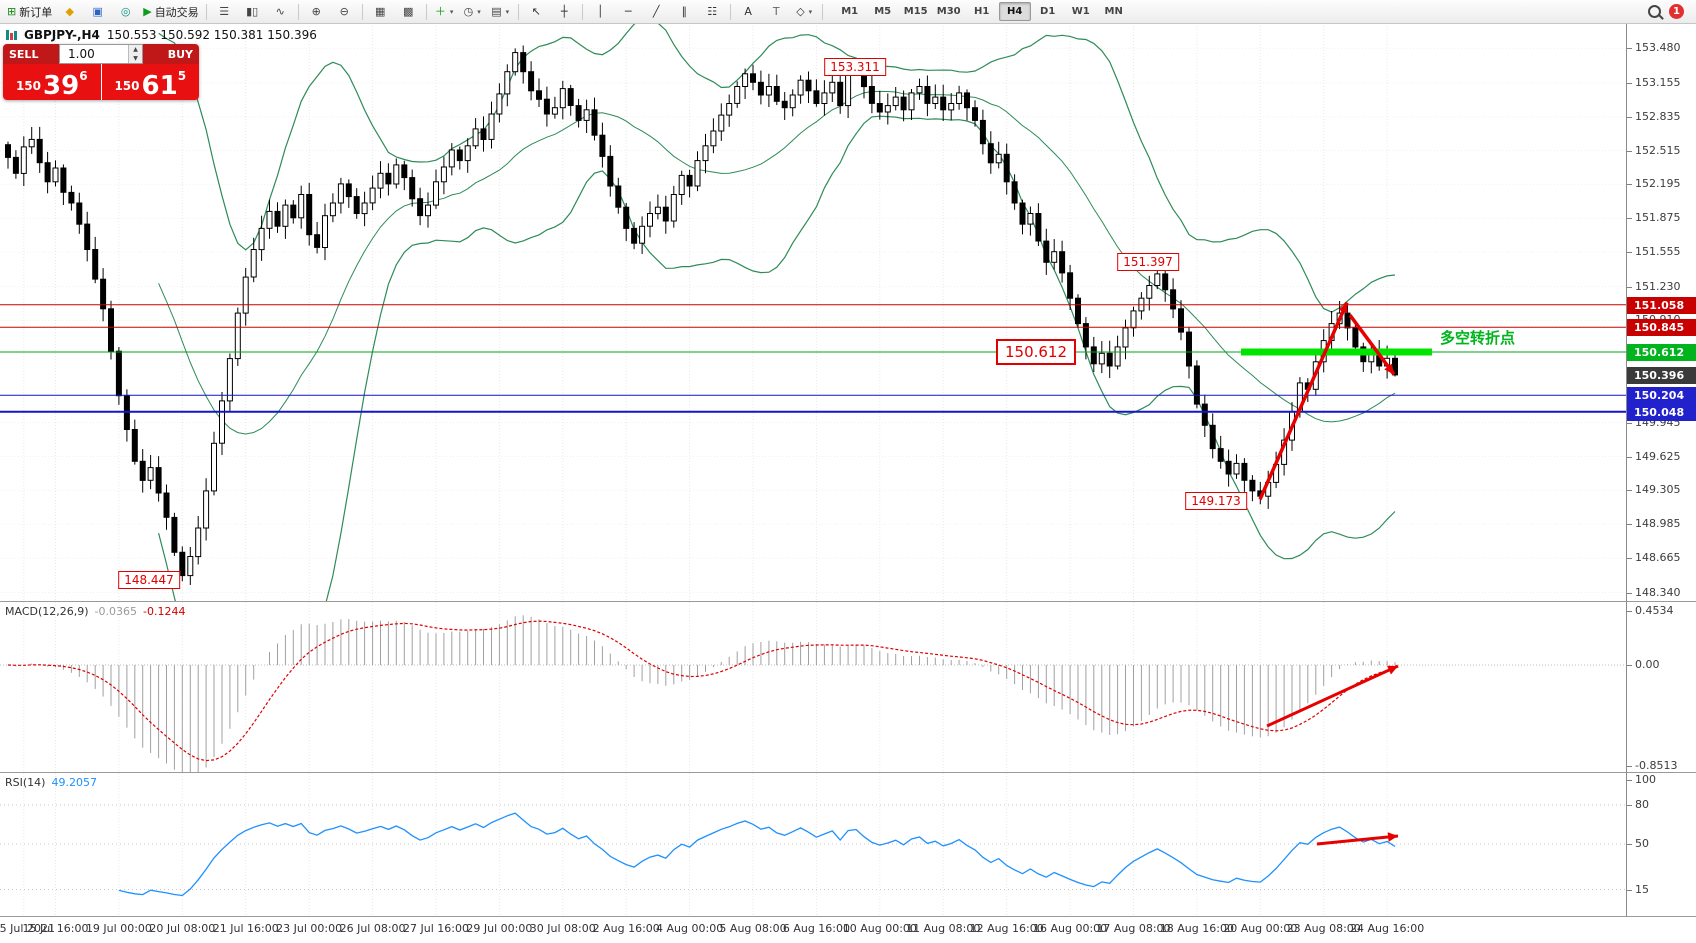 The height and width of the screenshot is (943, 1696). What do you see at coordinates (1641, 779) in the screenshot?
I see `rsi-axis-tick: 100` at bounding box center [1641, 779].